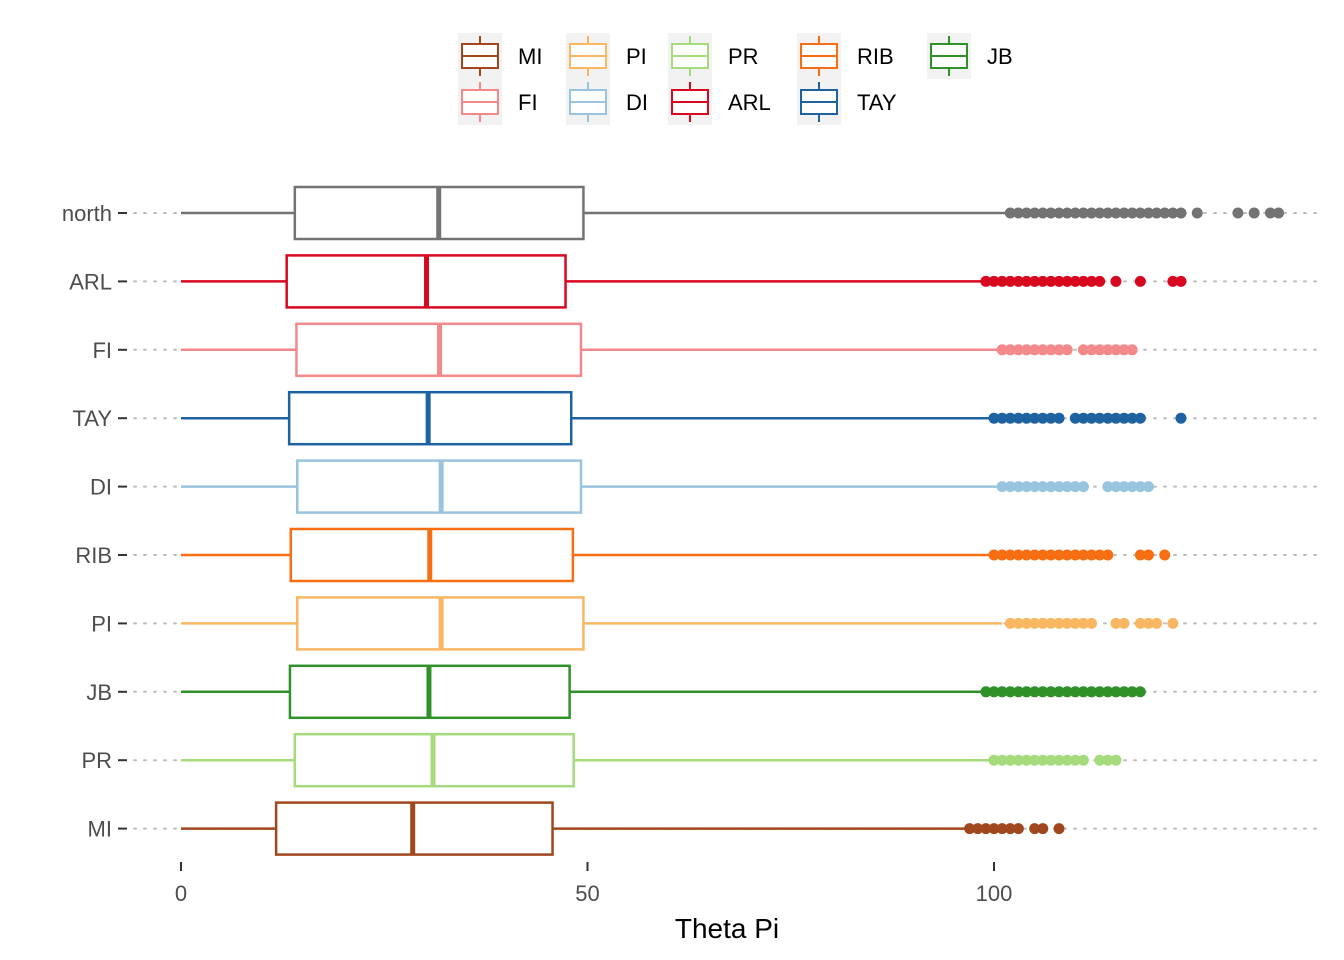 The width and height of the screenshot is (1344, 960). What do you see at coordinates (587, 893) in the screenshot?
I see `x-tick-label: 50` at bounding box center [587, 893].